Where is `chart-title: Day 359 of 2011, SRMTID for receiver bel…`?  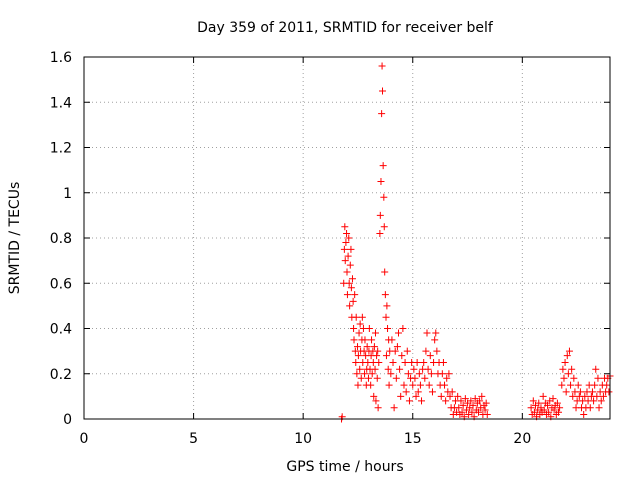 chart-title: Day 359 of 2011, SRMTID for receiver bel… is located at coordinates (345, 28).